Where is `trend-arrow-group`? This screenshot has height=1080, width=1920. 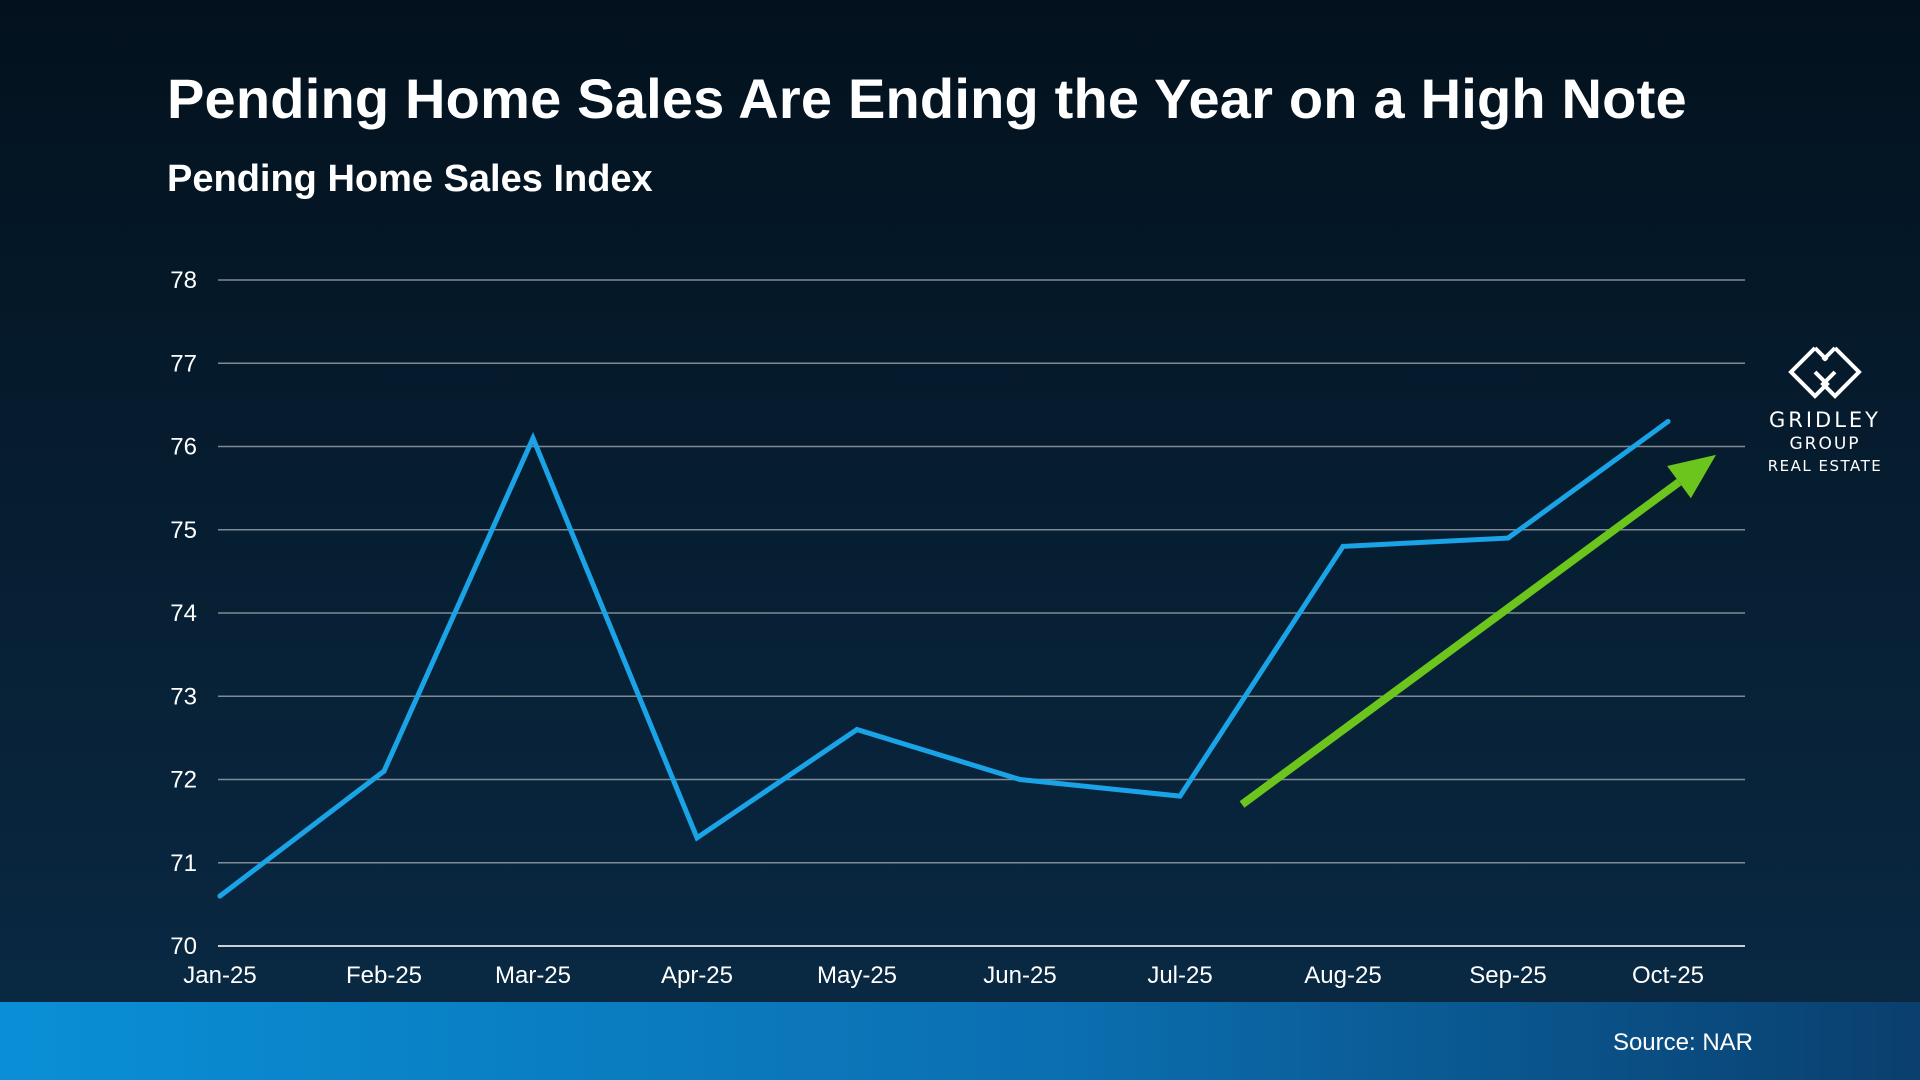
trend-arrow-group is located at coordinates (1477, 631).